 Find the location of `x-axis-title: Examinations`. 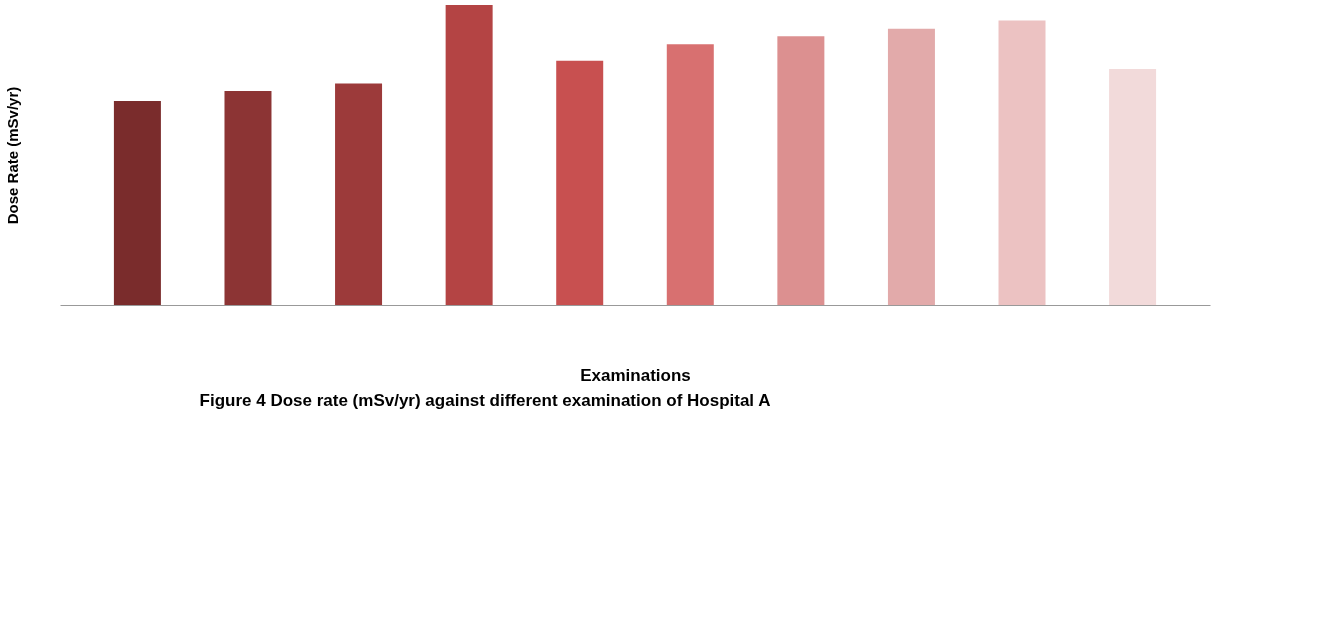

x-axis-title: Examinations is located at coordinates (635, 375).